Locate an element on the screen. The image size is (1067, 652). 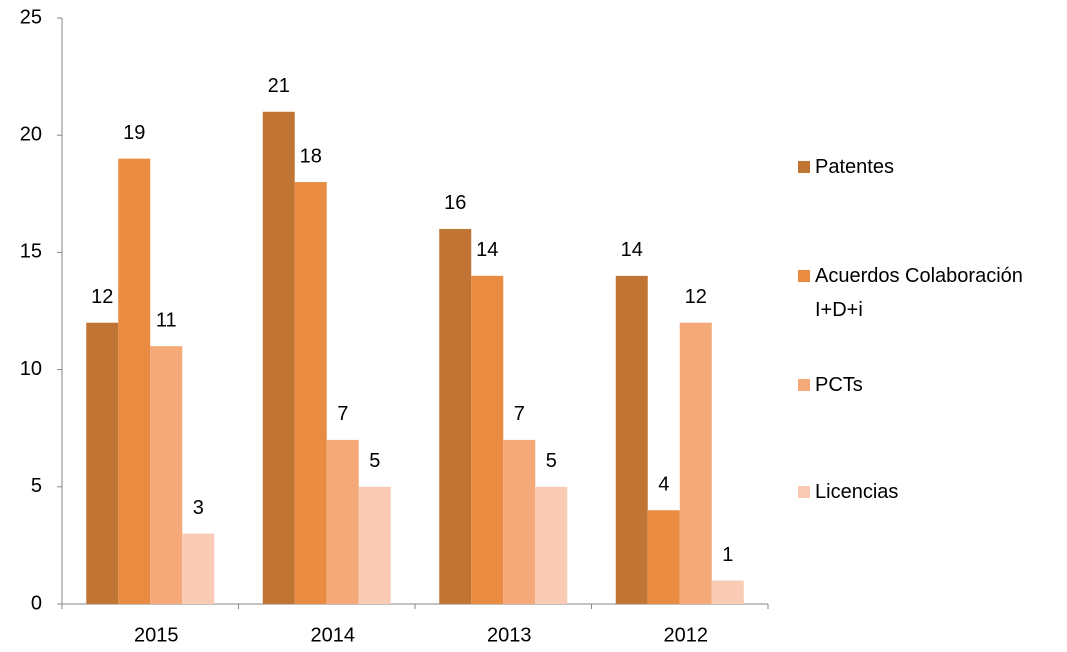
legend-label: PCTs is located at coordinates (839, 385).